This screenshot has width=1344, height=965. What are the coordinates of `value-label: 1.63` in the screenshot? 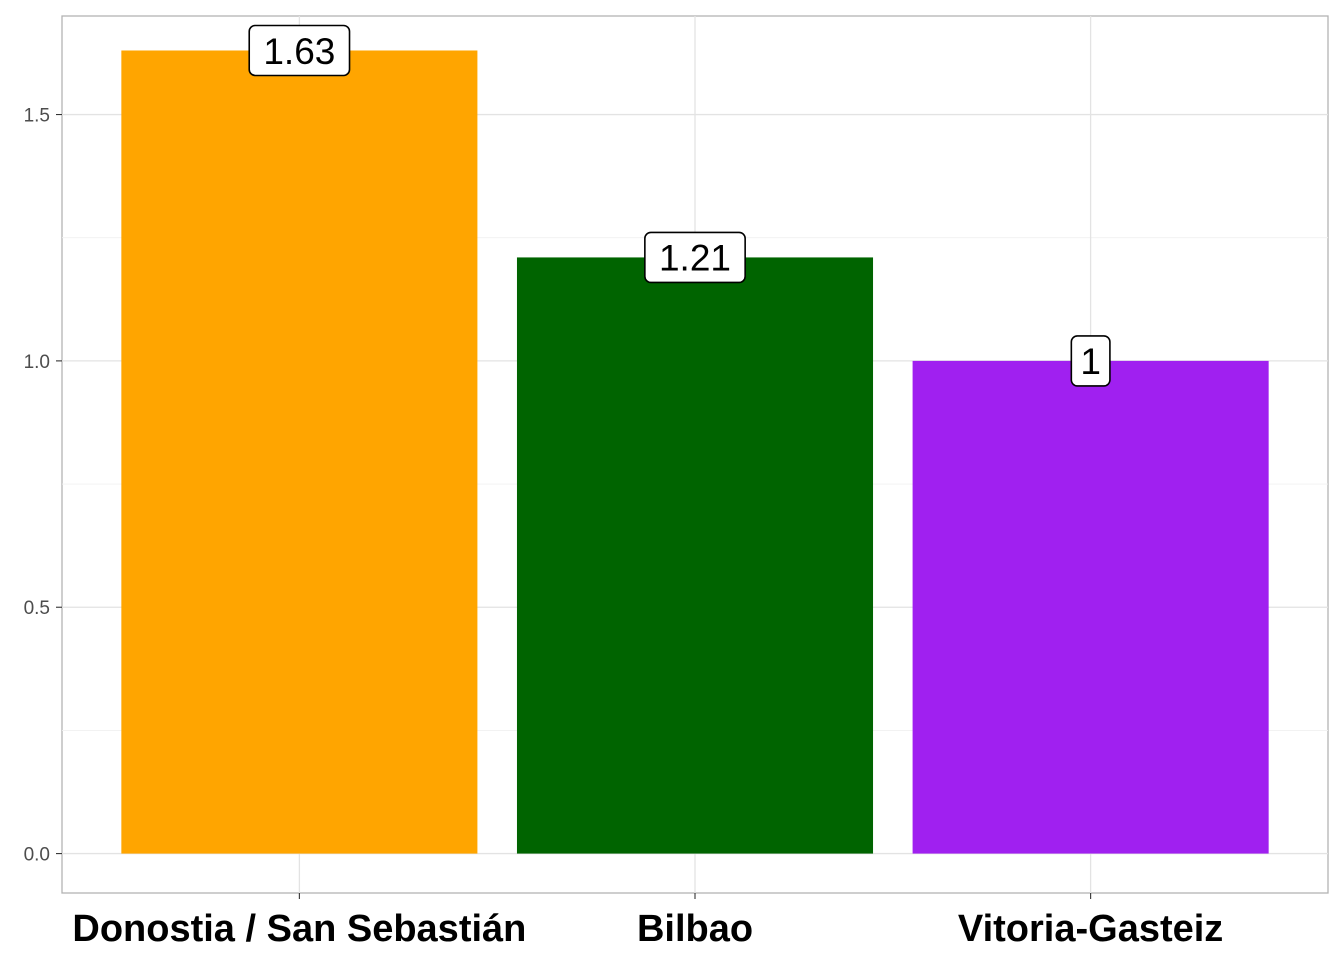 It's located at (299, 51).